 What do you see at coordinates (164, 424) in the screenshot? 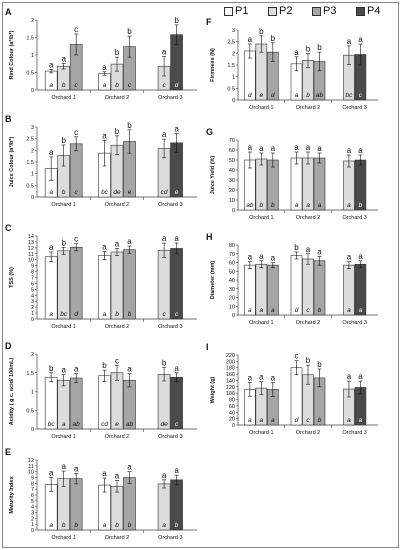
I see `bottom-letter-d-p2-c3: de` at bounding box center [164, 424].